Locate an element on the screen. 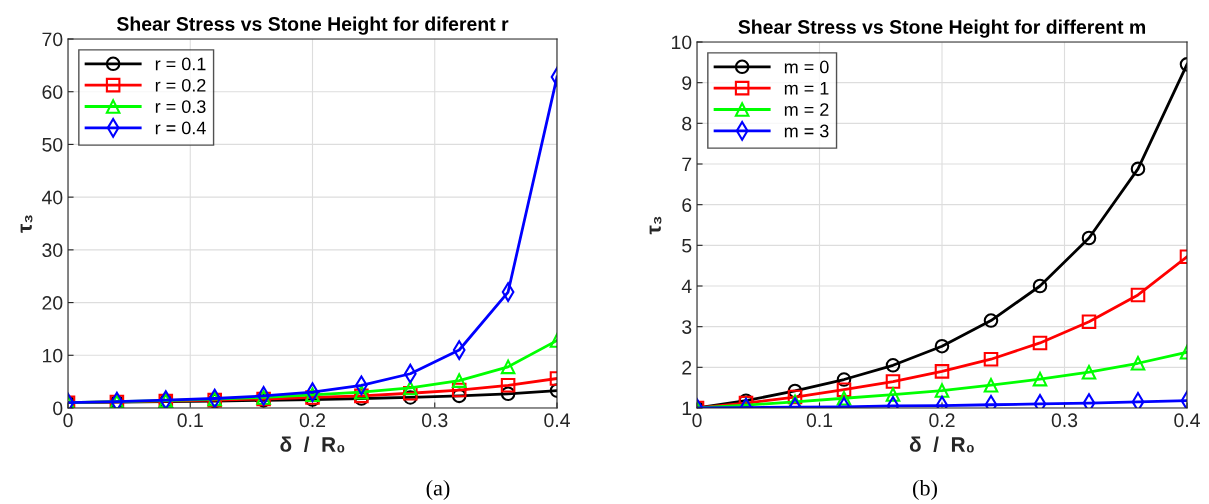 This screenshot has width=1209, height=504. chart-title: Shear Stress vs Stone Height for diferent r is located at coordinates (312, 25).